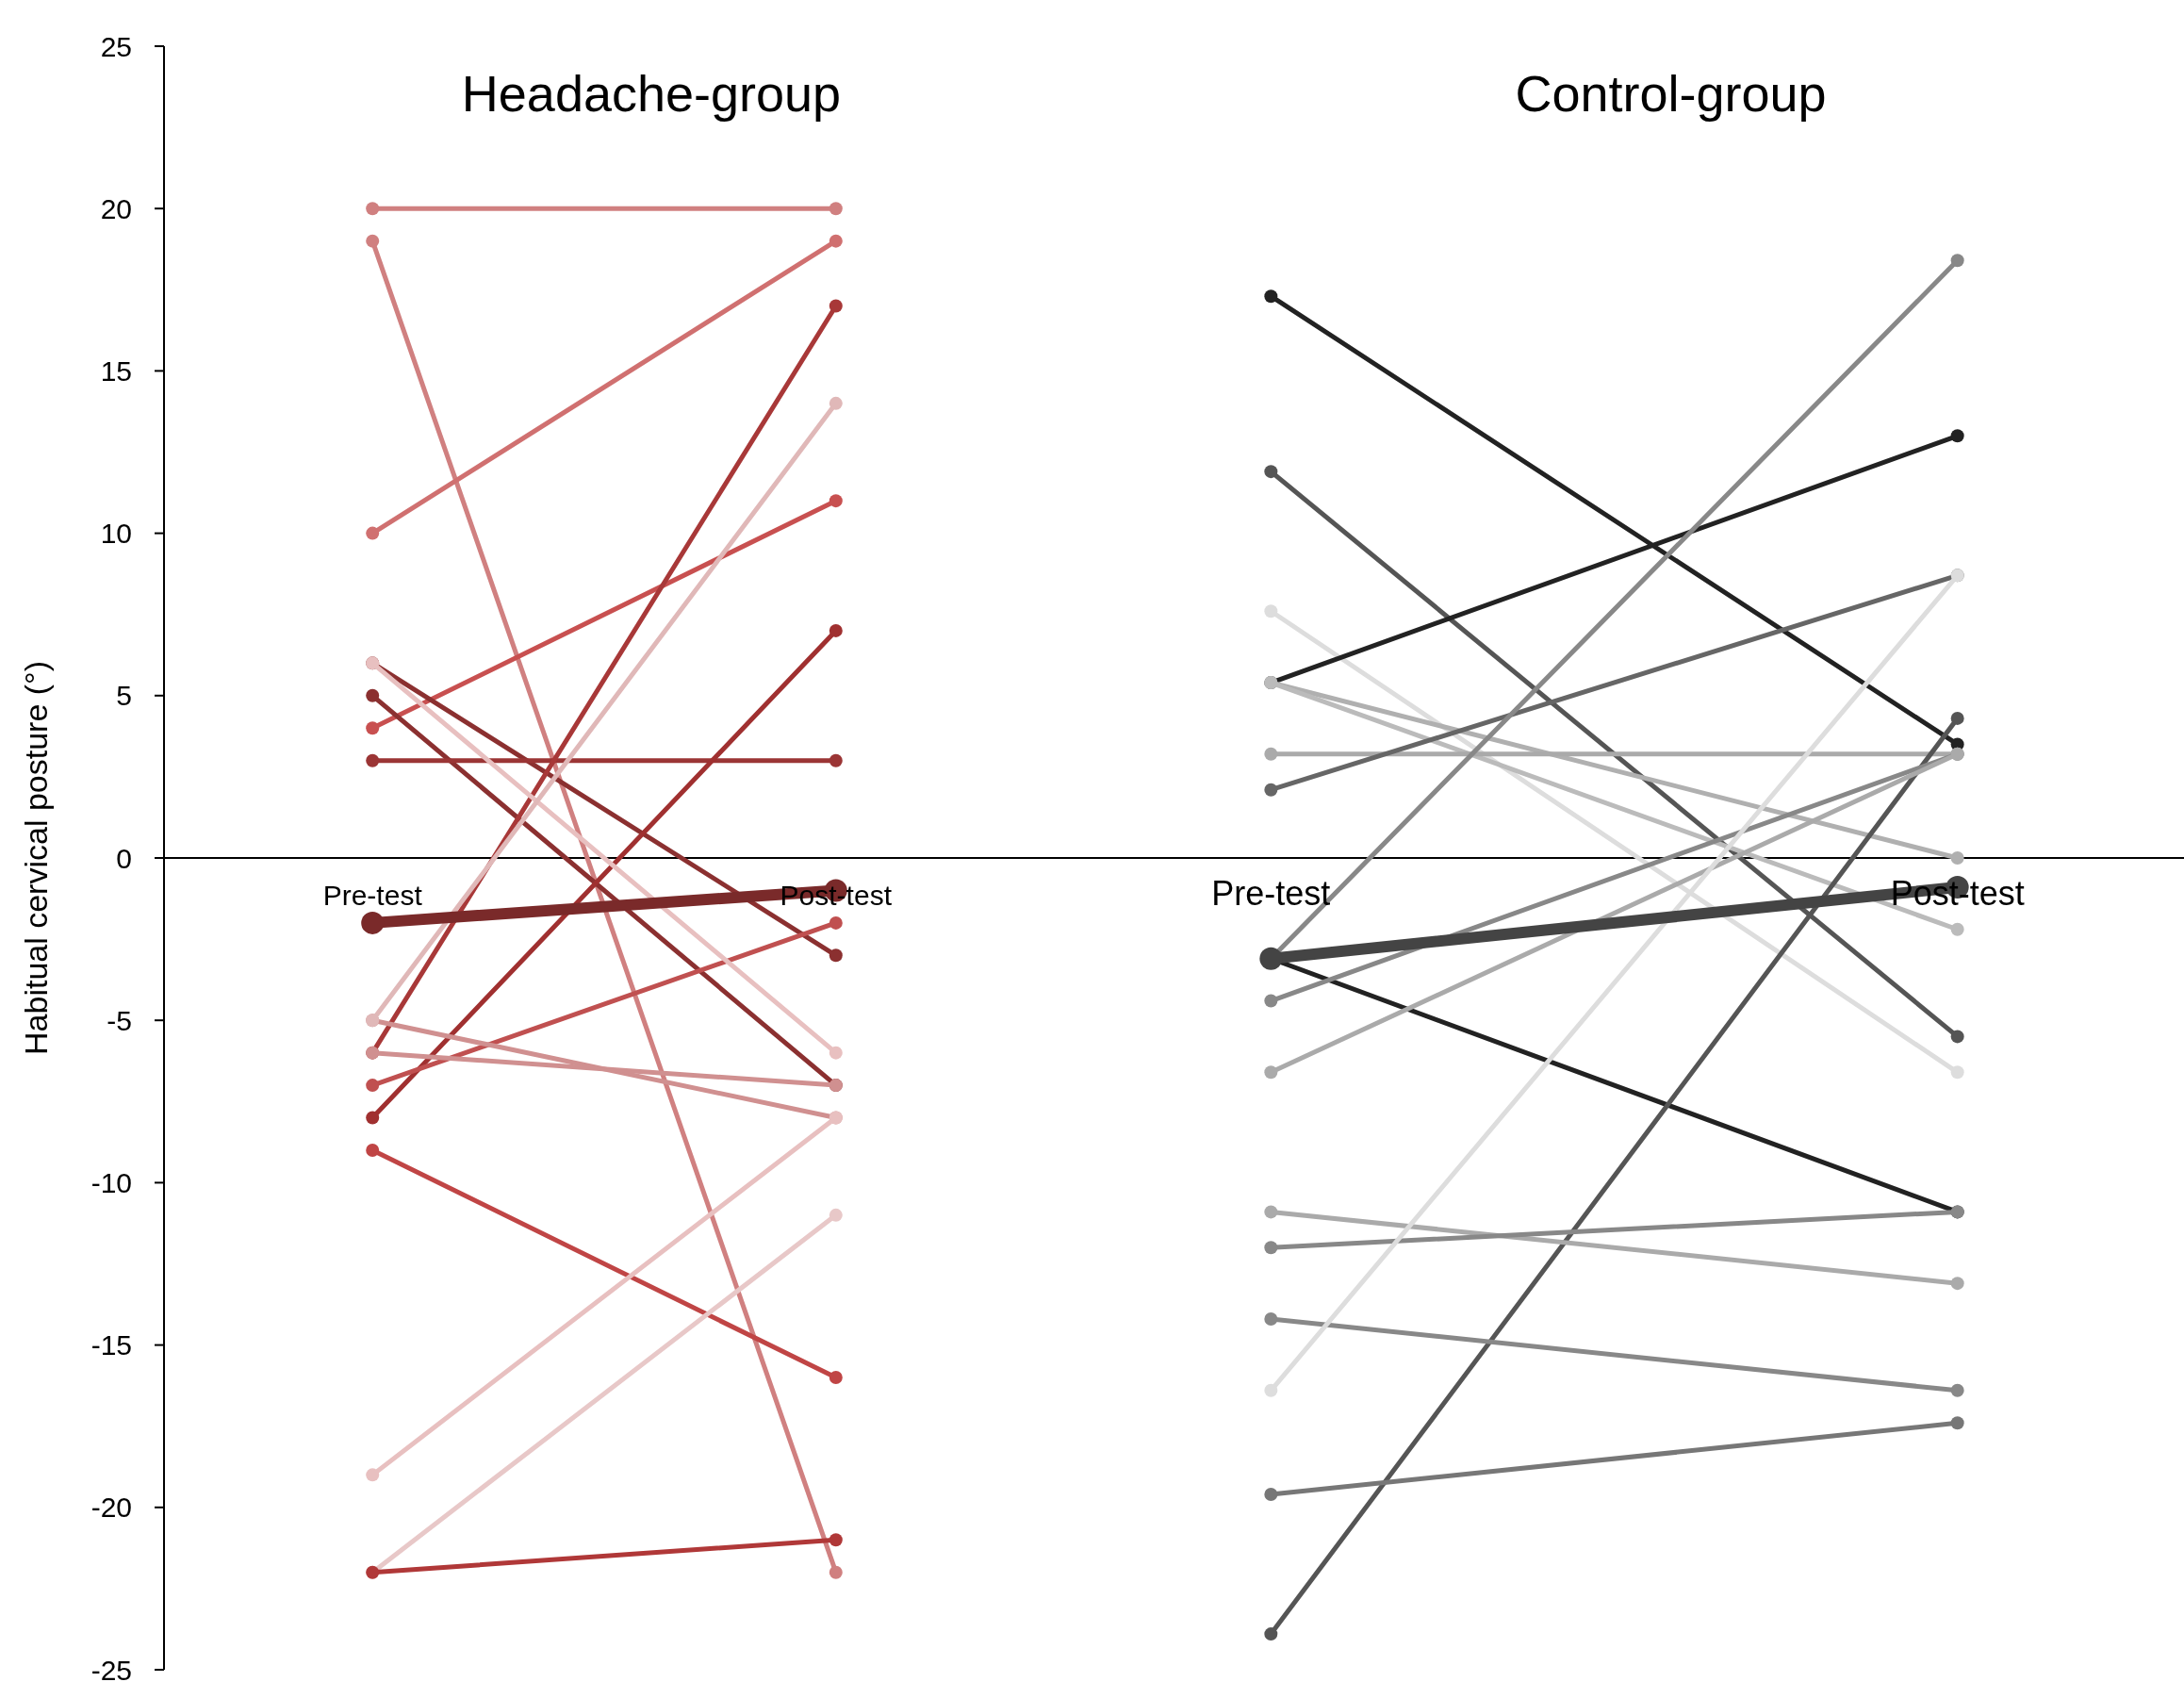 The image size is (2184, 1682). What do you see at coordinates (116, 46) in the screenshot?
I see `y-tick-label: 25` at bounding box center [116, 46].